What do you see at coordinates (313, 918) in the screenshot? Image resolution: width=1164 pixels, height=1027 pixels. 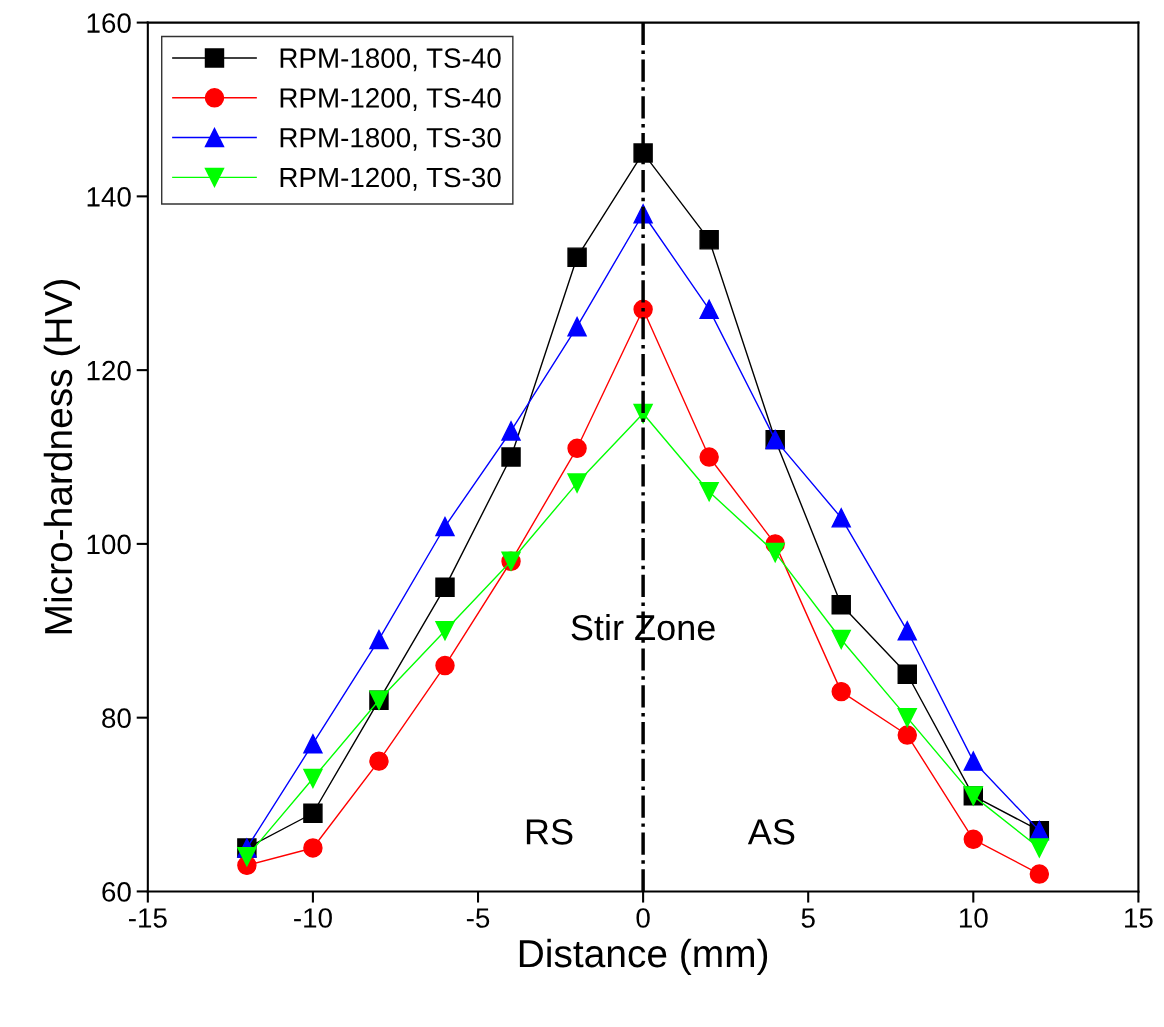 I see `x-tick-label: -10` at bounding box center [313, 918].